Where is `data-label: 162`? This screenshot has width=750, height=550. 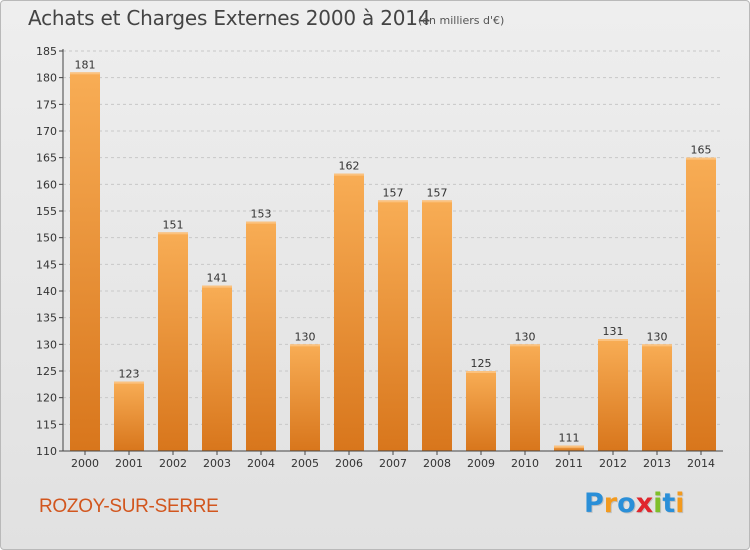
data-label: 162 is located at coordinates (349, 166).